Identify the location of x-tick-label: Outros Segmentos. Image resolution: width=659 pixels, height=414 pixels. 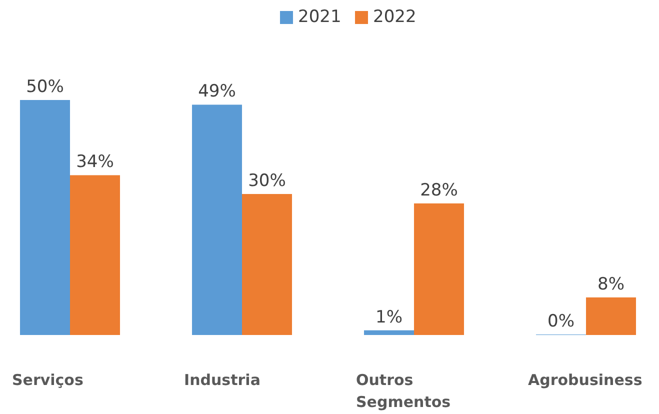
(403, 391).